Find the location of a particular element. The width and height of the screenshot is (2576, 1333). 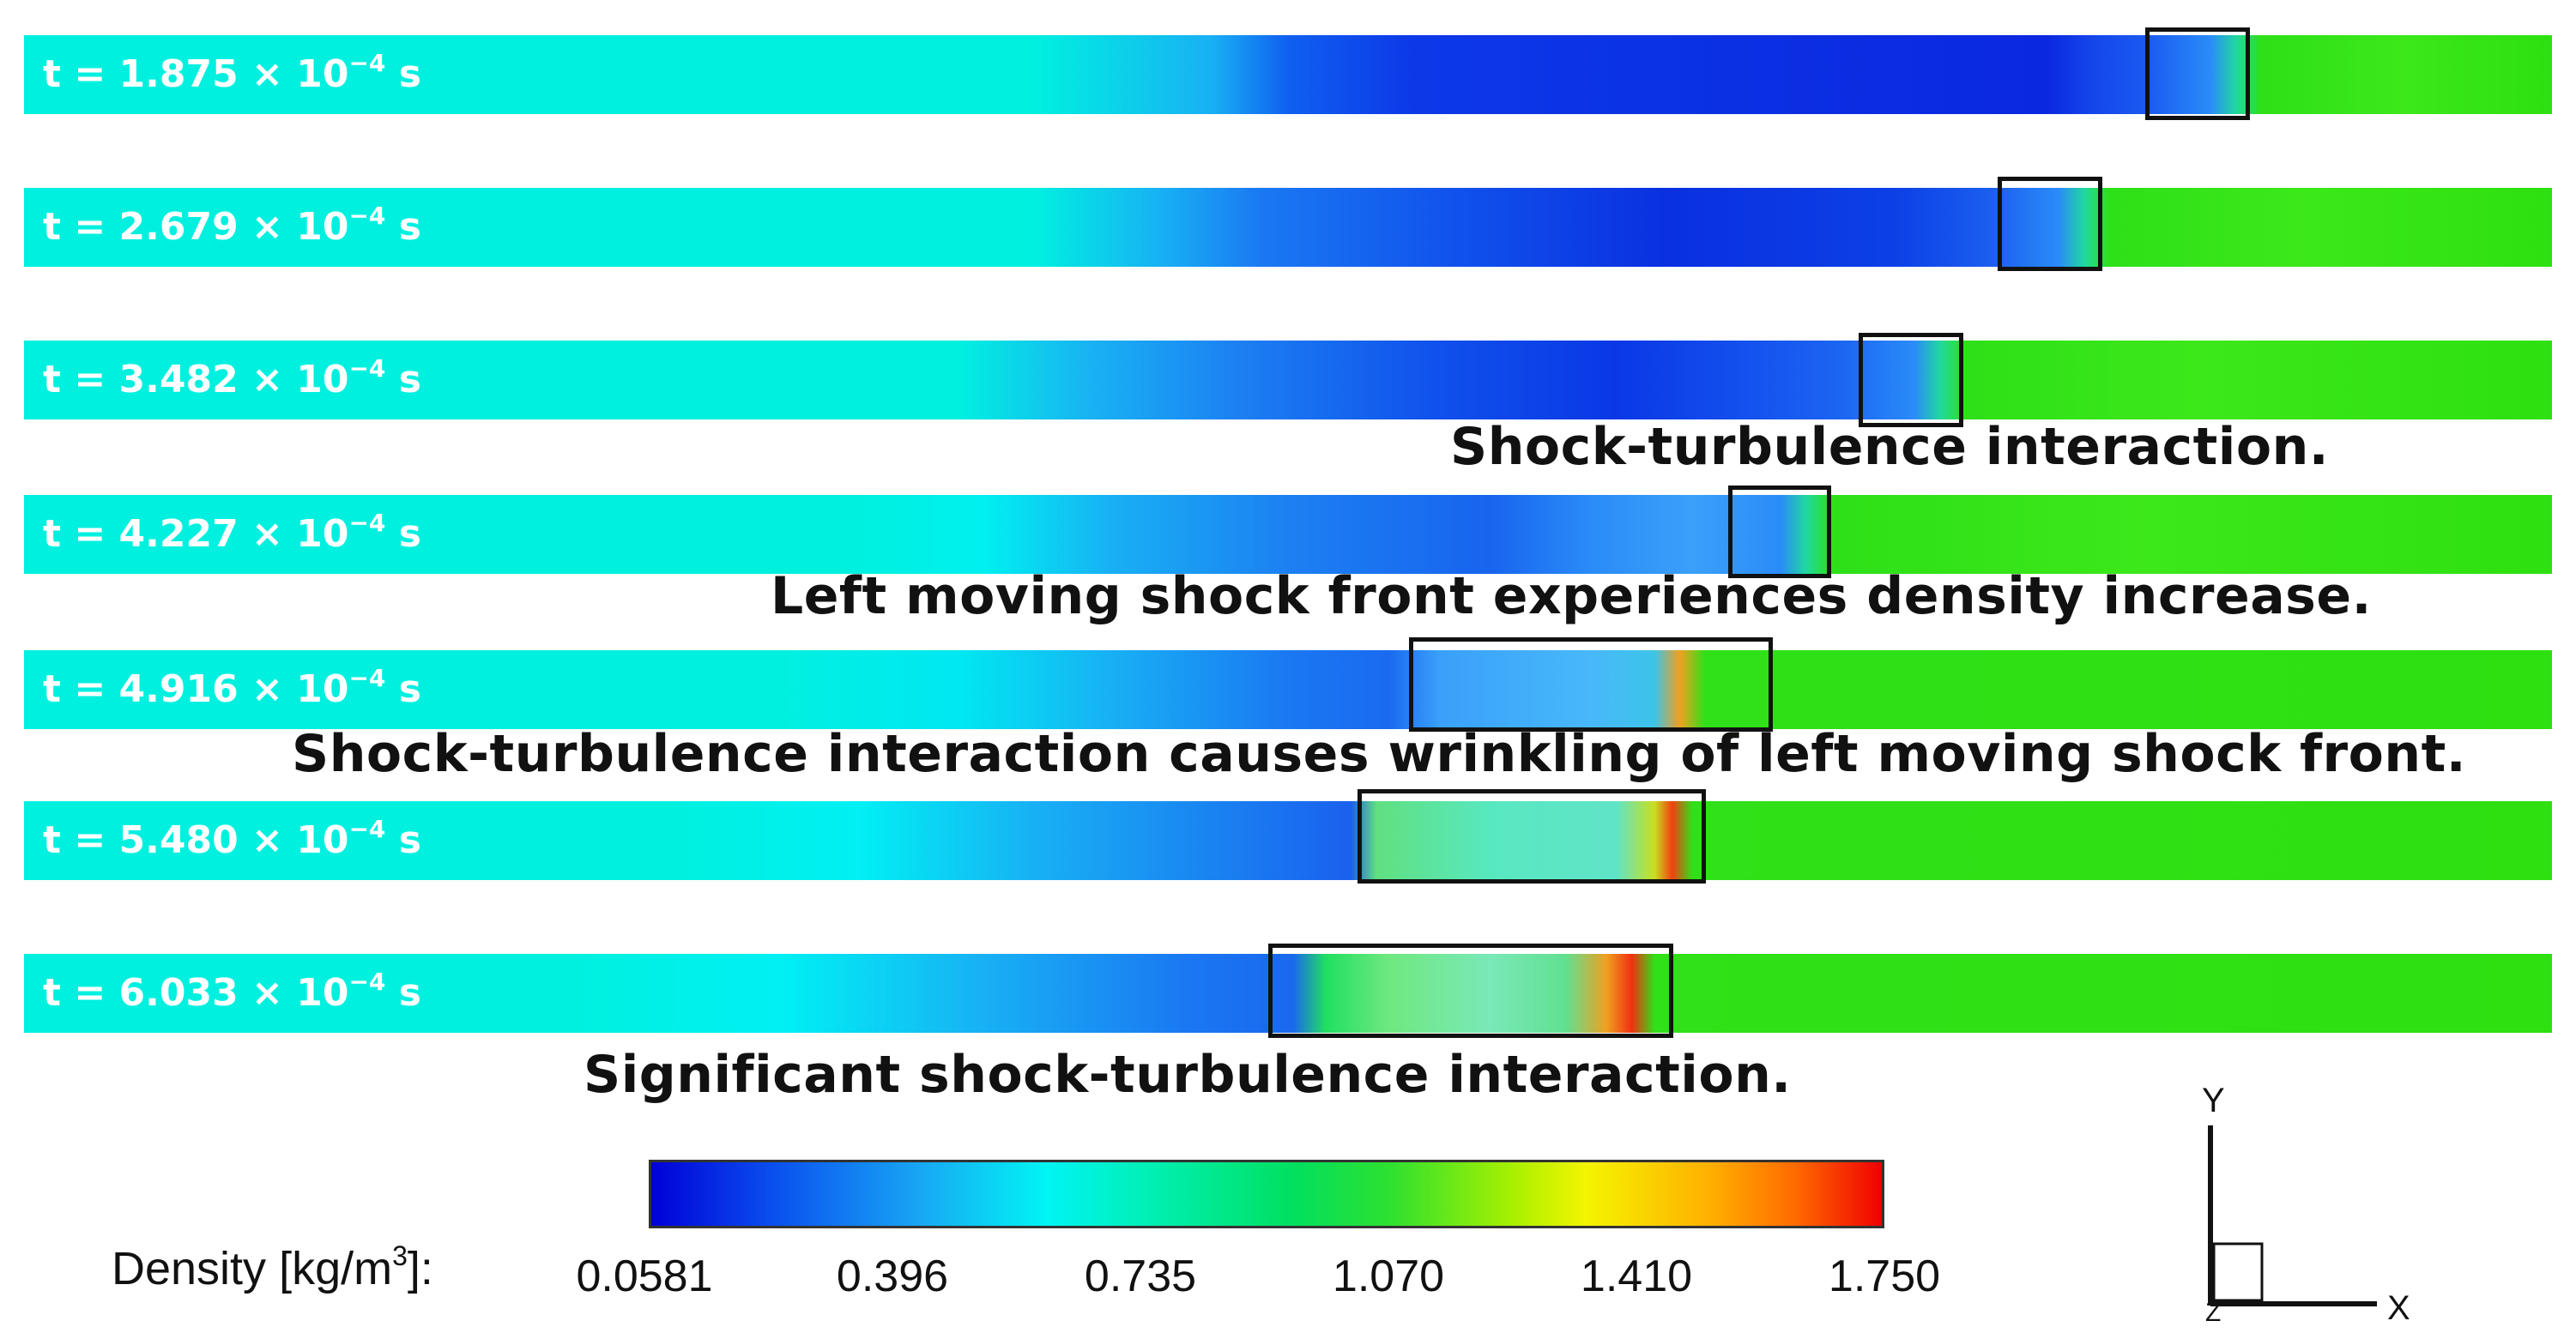

colorbar-tick: 1.070 is located at coordinates (1388, 1276).